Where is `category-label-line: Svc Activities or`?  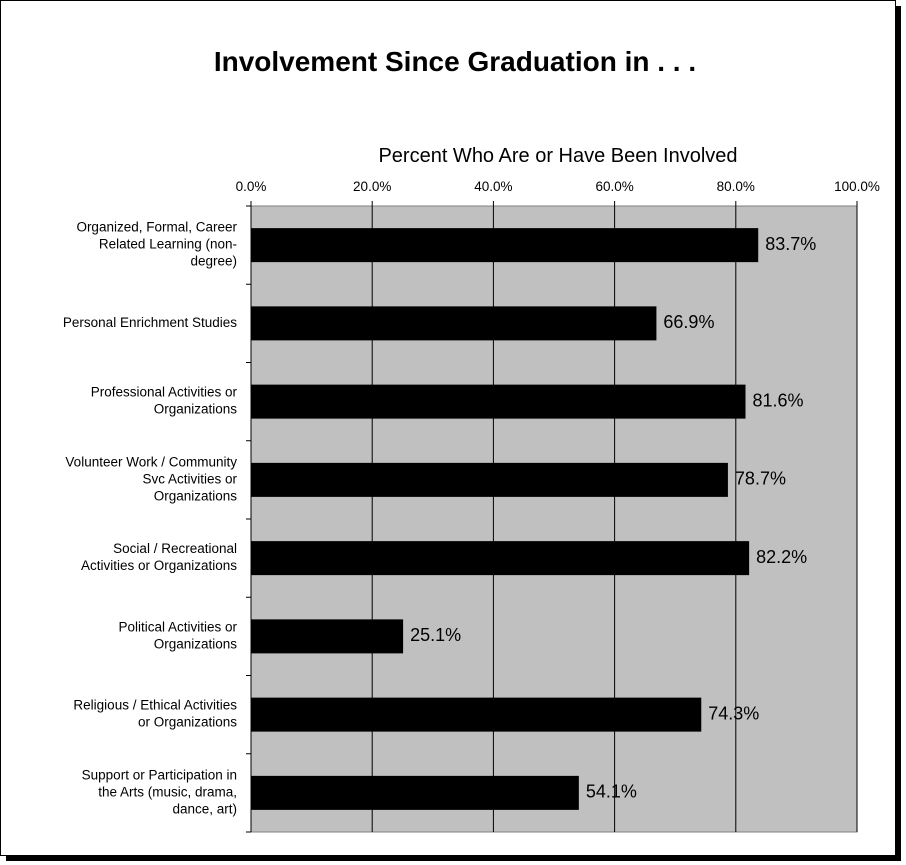
category-label-line: Svc Activities or is located at coordinates (189, 478).